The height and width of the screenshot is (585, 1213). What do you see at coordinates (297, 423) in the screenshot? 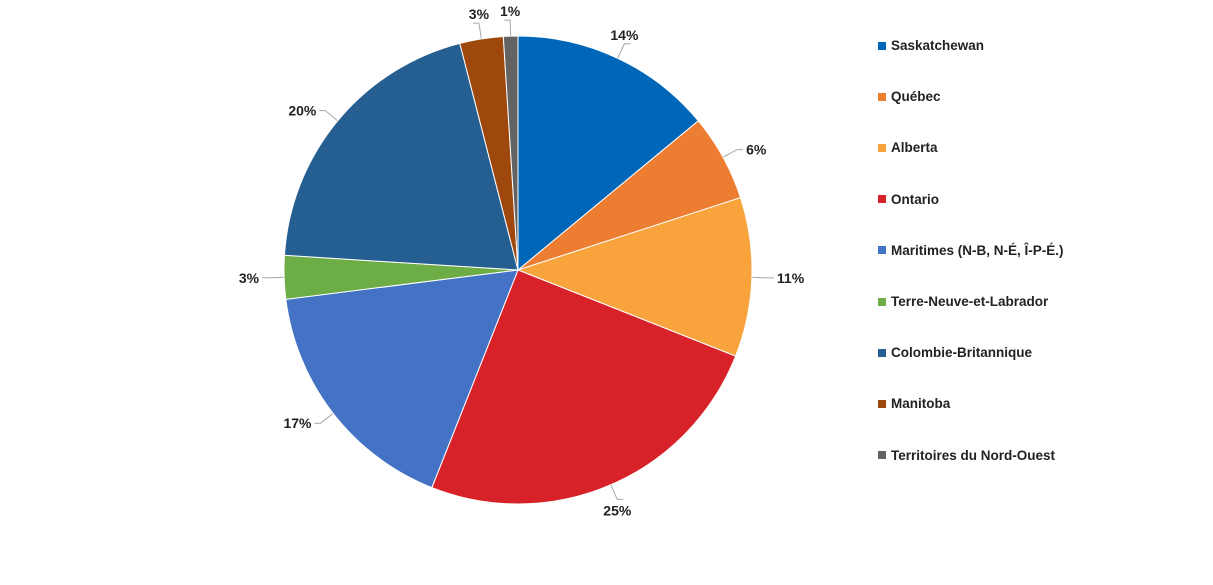
I see `data-label-maritimes-n-b-n-e-i-p-e: 17%` at bounding box center [297, 423].